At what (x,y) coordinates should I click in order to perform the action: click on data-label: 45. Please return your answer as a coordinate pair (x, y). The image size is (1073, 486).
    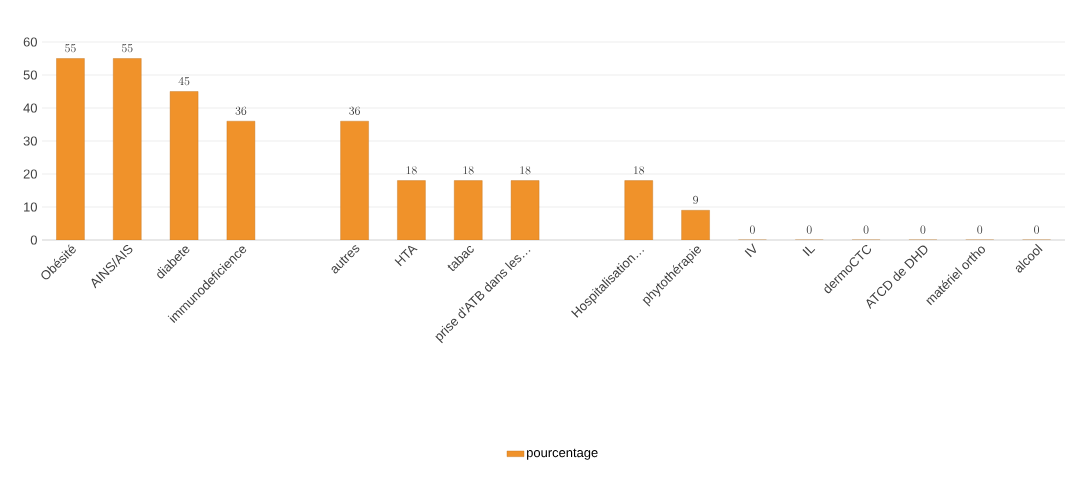
    Looking at the image, I should click on (184, 81).